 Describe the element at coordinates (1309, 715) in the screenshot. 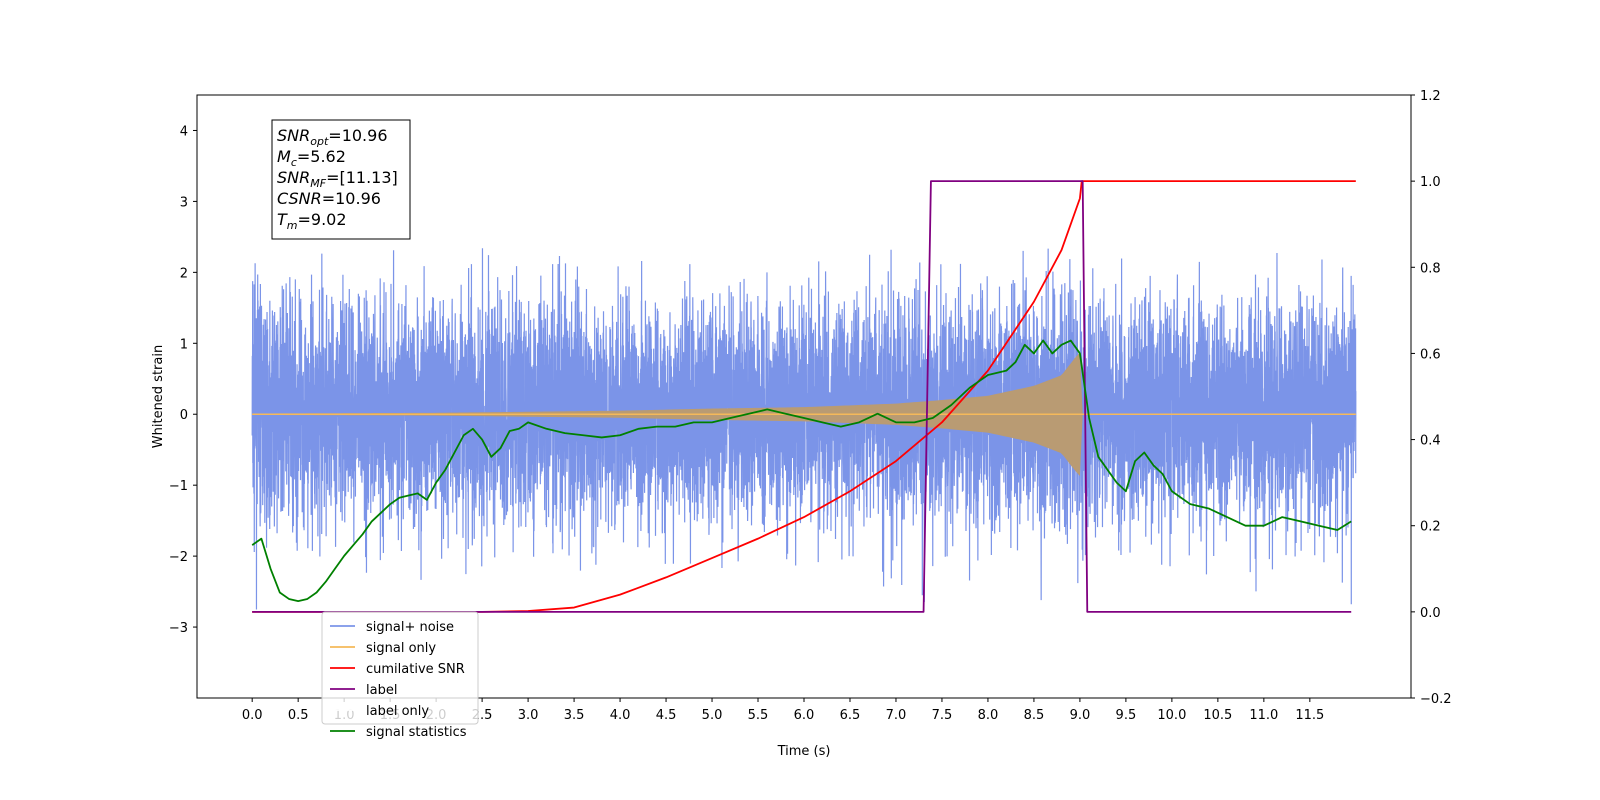

I see `x-tick-label: 11.5` at that location.